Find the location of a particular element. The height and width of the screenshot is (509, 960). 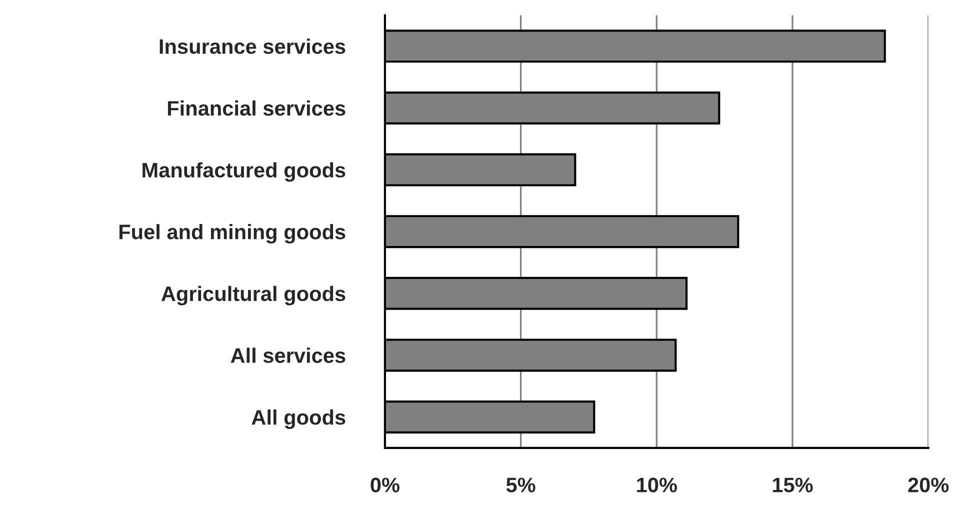

x-tick-label: 0% is located at coordinates (385, 485).